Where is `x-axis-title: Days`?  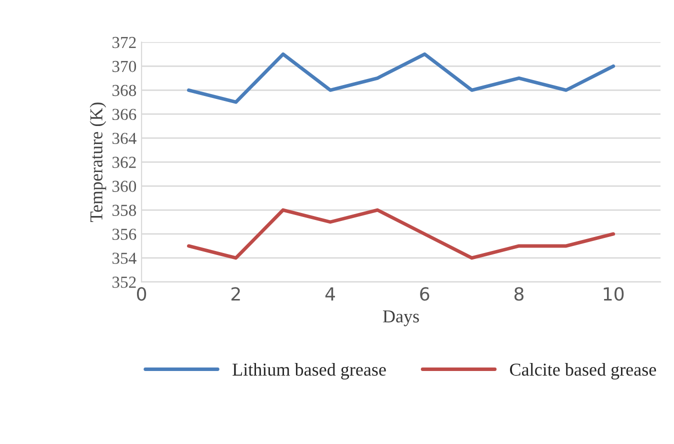
x-axis-title: Days is located at coordinates (400, 318).